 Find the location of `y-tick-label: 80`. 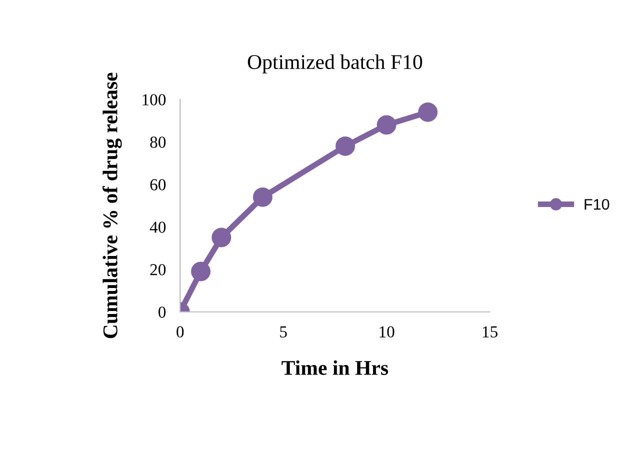

y-tick-label: 80 is located at coordinates (158, 142).